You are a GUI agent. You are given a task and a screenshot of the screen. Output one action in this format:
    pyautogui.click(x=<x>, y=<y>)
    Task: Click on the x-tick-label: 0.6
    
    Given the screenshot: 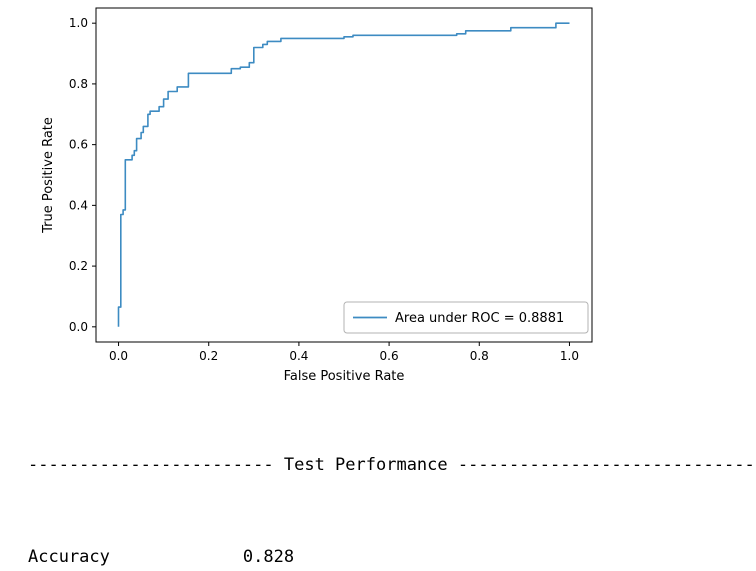 What is the action you would take?
    pyautogui.click(x=389, y=356)
    